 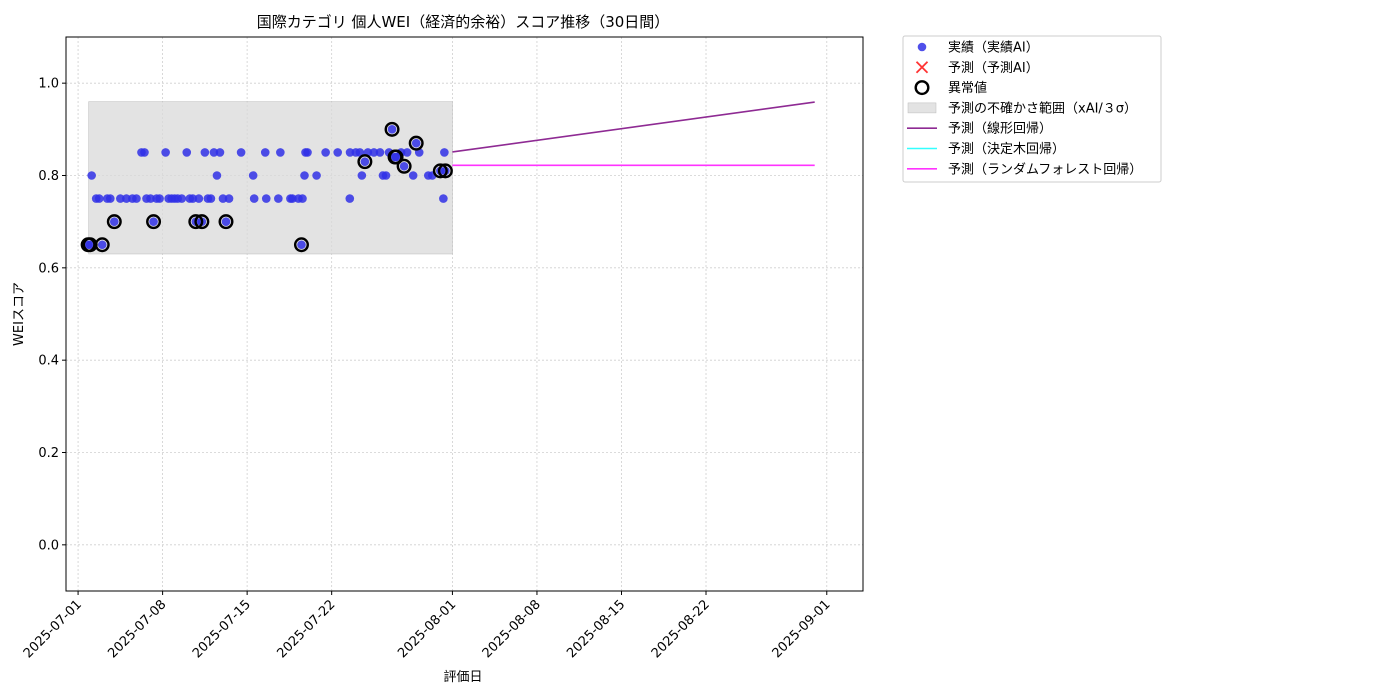 What do you see at coordinates (463, 22) in the screenshot?
I see `chart-title: 国際カテゴリ 個人WEI（経済的余裕）スコア推移（30日間）` at bounding box center [463, 22].